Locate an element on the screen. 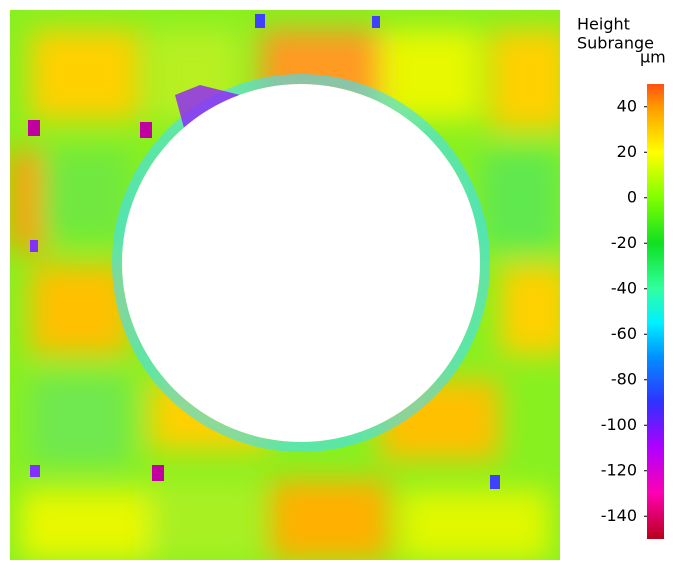 This screenshot has width=677, height=570. colorbar is located at coordinates (655, 311).